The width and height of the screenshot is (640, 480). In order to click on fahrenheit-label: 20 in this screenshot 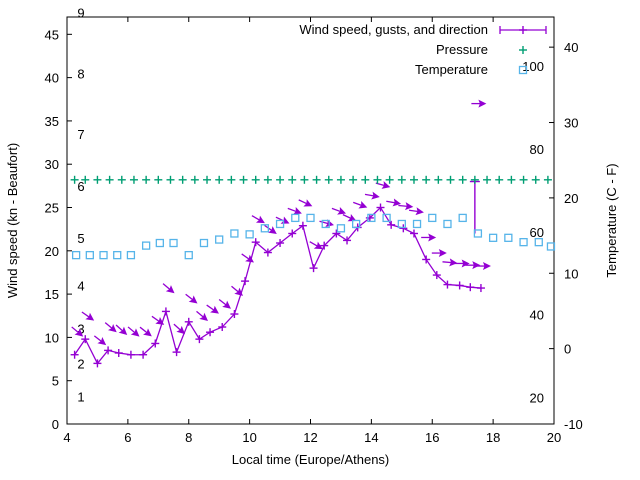, I will do `click(537, 398)`.